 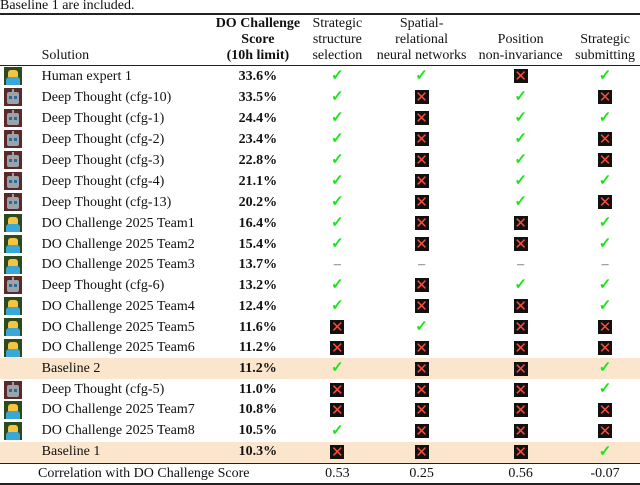 What do you see at coordinates (320, 202) in the screenshot?
I see `table-row: Deep Thought (cfg-13) 20.2% ✓ ✕ ✓ ✕` at bounding box center [320, 202].